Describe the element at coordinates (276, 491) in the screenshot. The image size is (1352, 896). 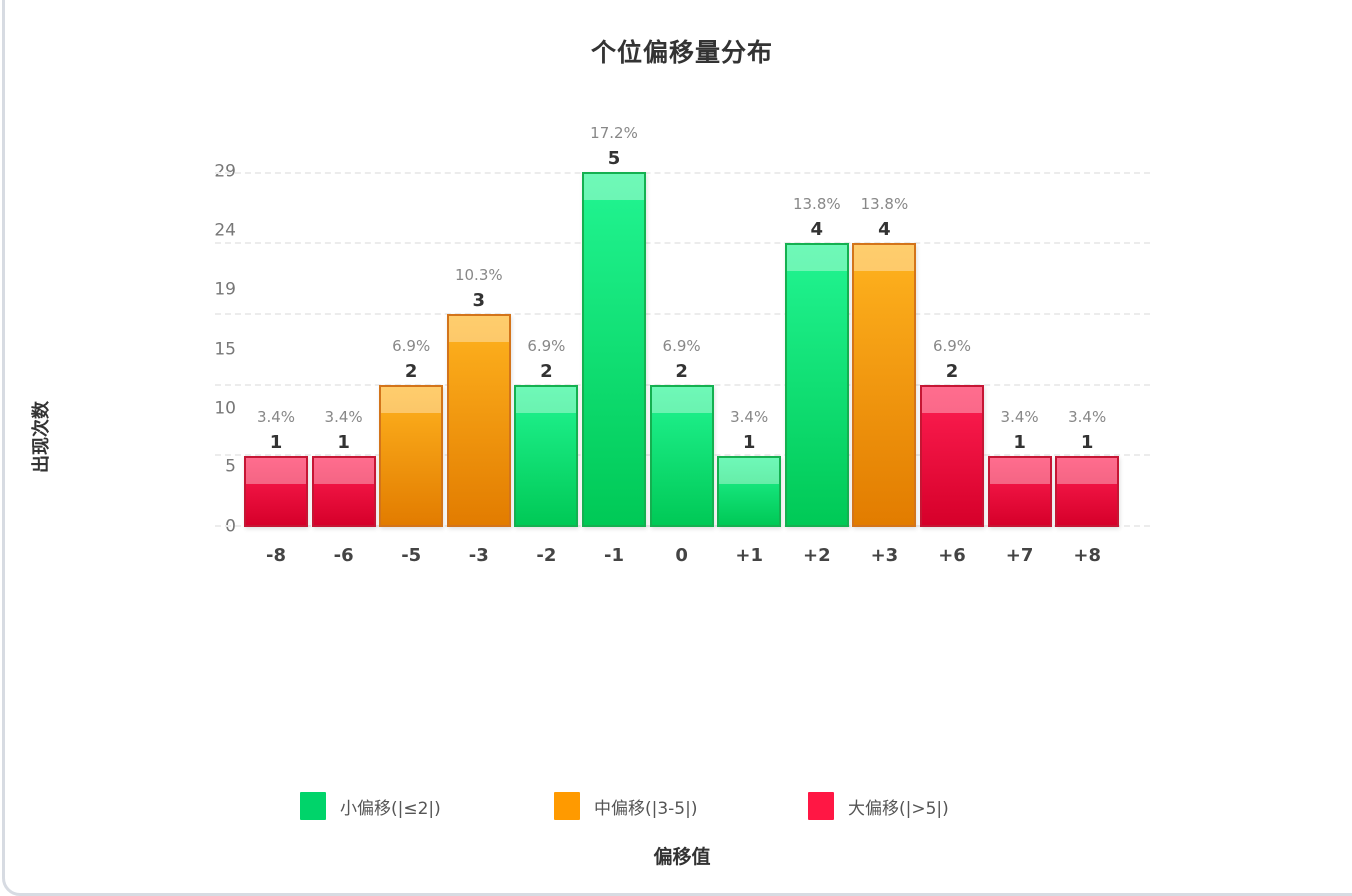
I see `bar--8` at that location.